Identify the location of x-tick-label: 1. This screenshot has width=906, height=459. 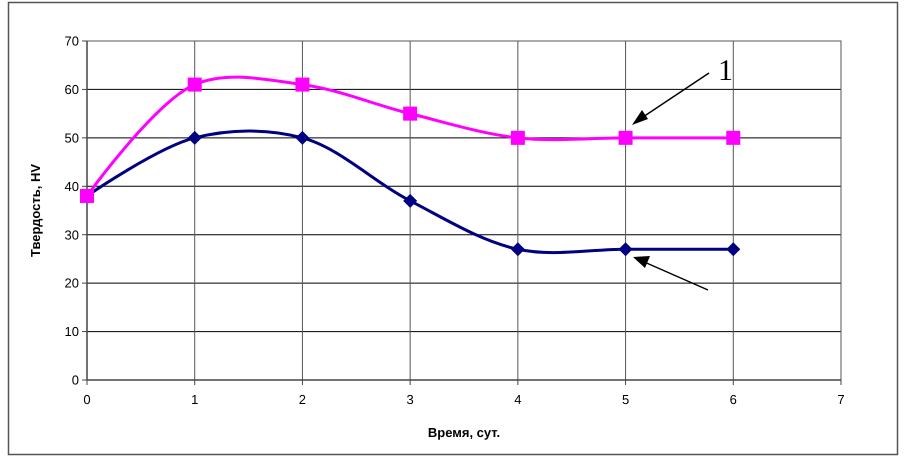
(194, 399).